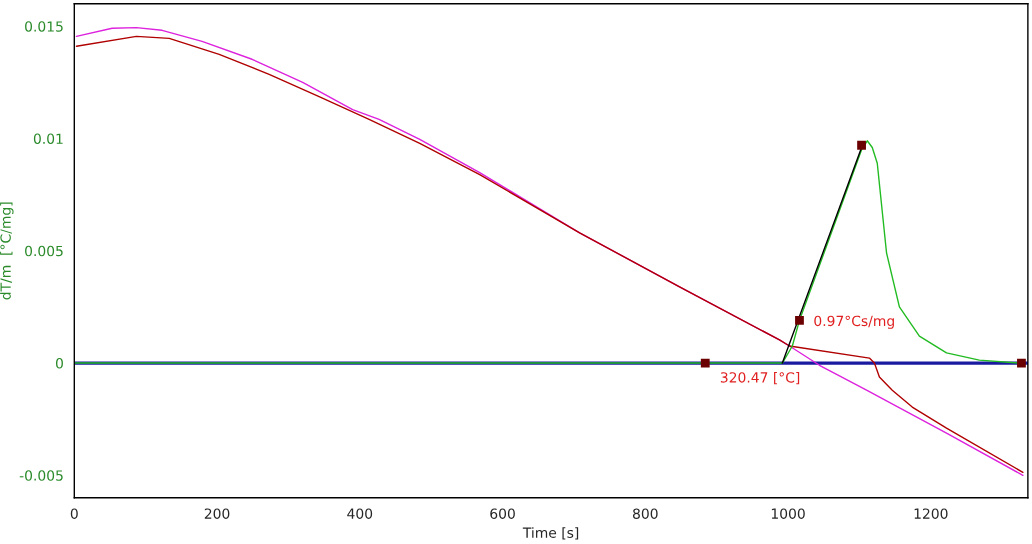  I want to click on x-tick-label: 0, so click(74, 513).